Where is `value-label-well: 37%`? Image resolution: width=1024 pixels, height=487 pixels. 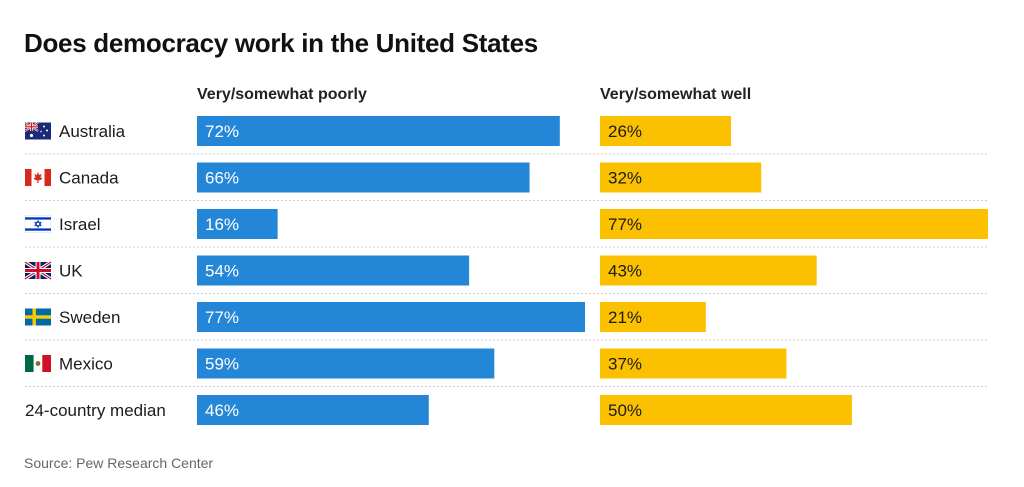
value-label-well: 37% is located at coordinates (625, 364).